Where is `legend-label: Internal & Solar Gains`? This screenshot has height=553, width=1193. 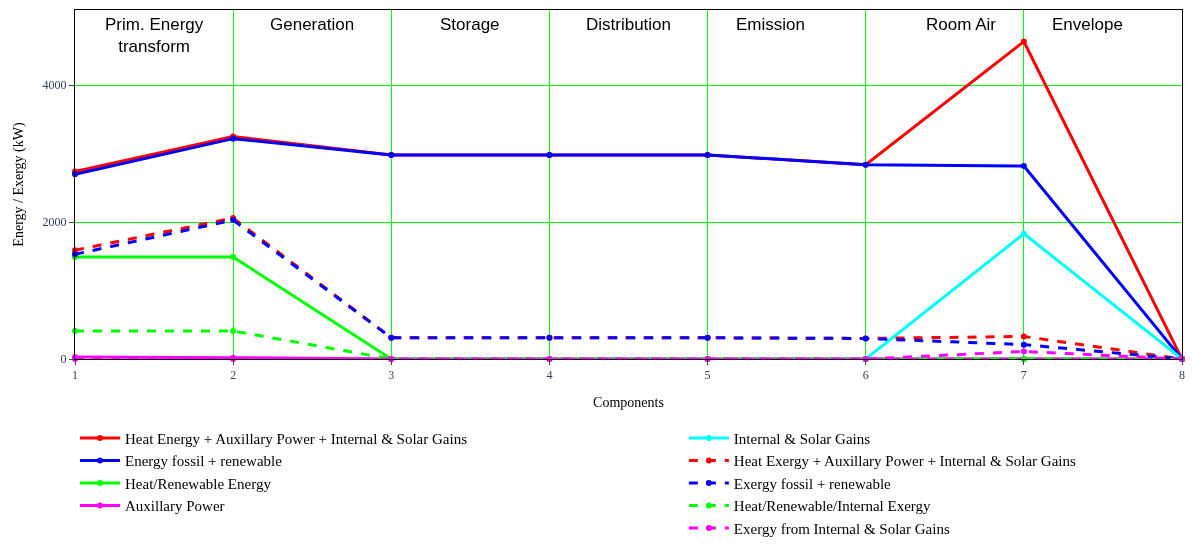
legend-label: Internal & Solar Gains is located at coordinates (802, 438).